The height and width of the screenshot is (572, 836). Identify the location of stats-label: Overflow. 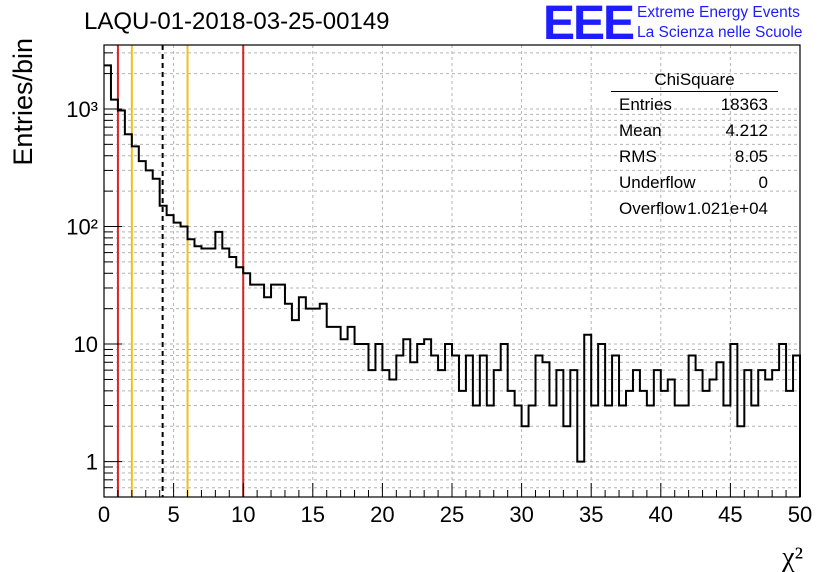
(653, 208).